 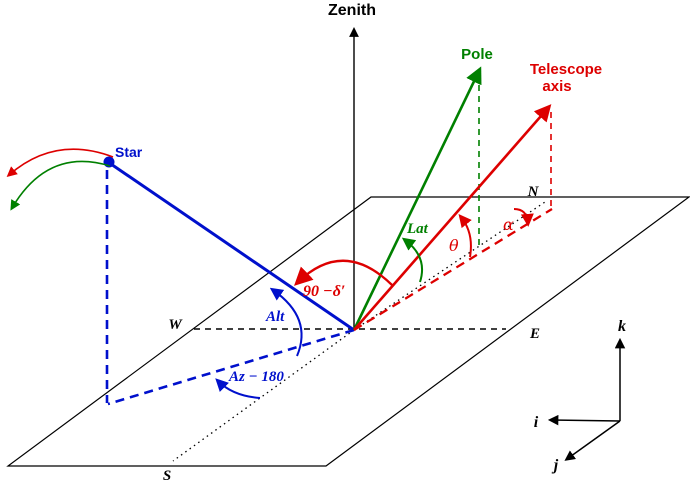 What do you see at coordinates (167, 475) in the screenshot?
I see `south-label: S` at bounding box center [167, 475].